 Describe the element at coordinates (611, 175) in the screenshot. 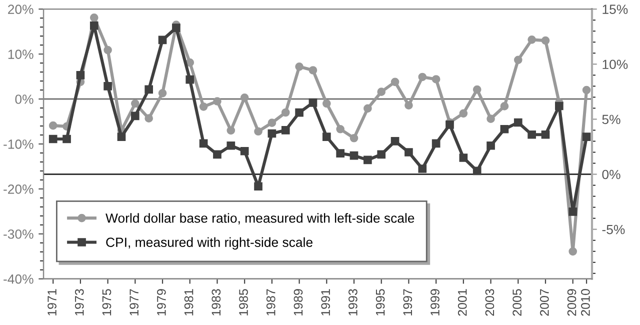

I see `y2-tick-label: 0%` at that location.